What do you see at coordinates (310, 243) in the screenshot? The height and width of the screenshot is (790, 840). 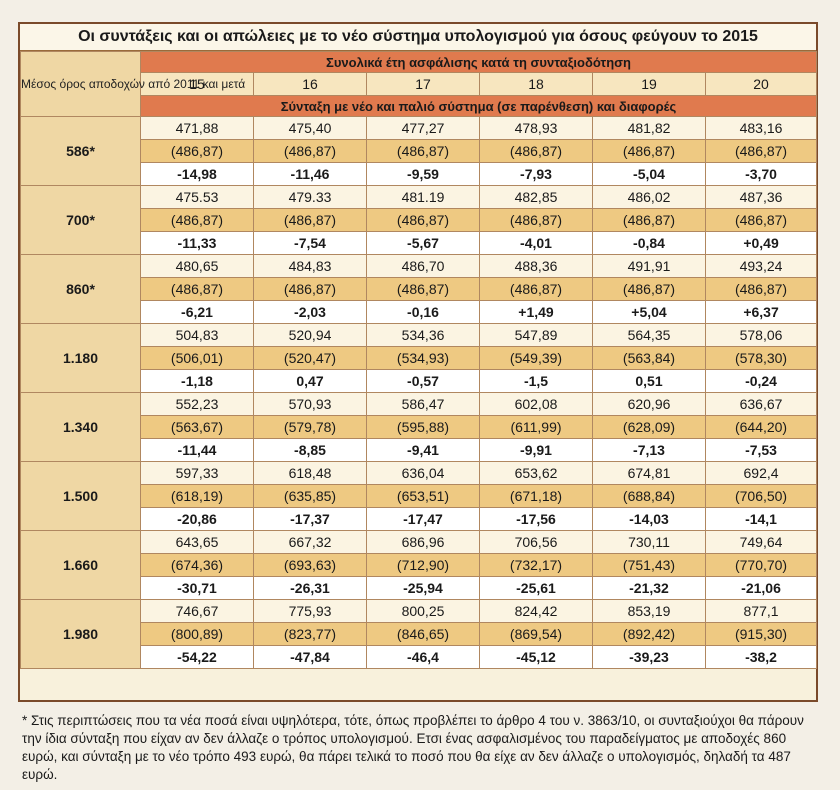 I see `diff-value-cell: -7,54` at bounding box center [310, 243].